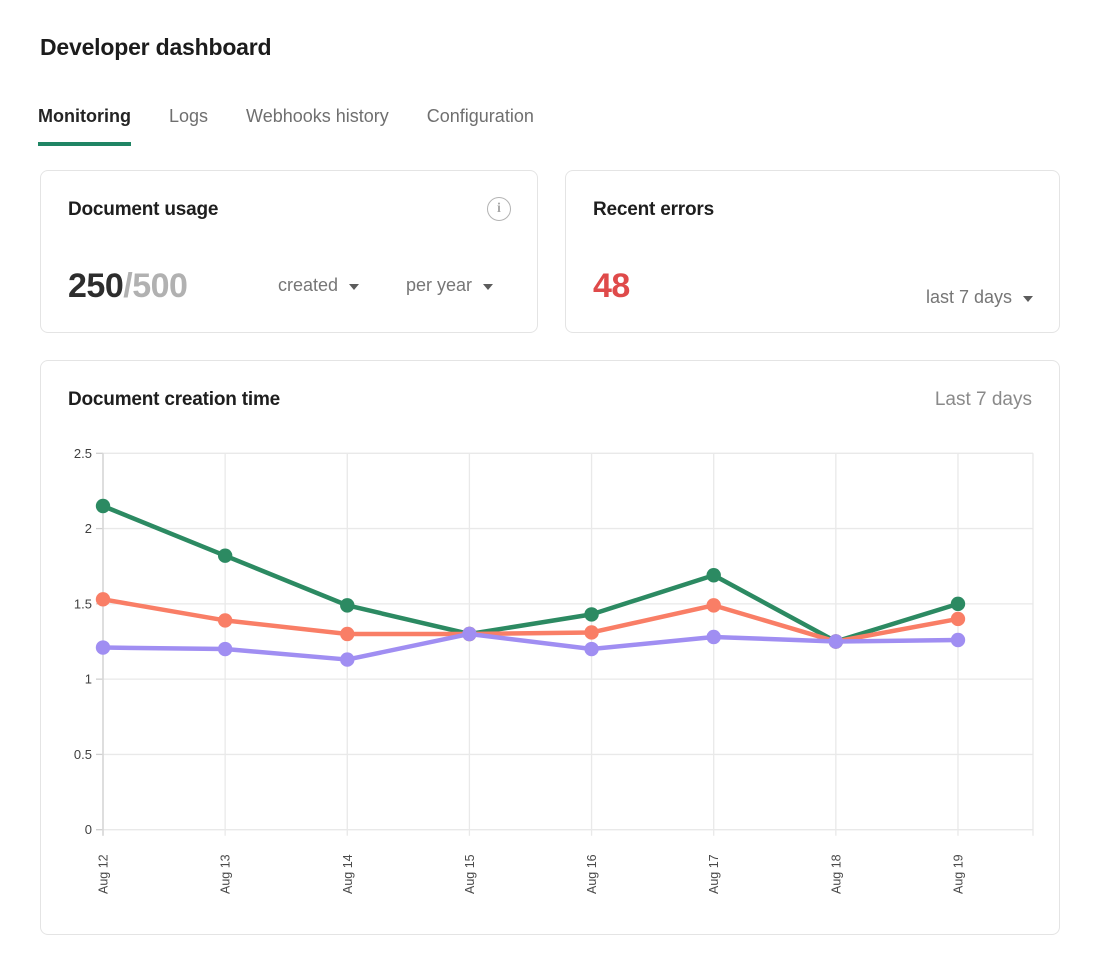  What do you see at coordinates (143, 209) in the screenshot?
I see `document-usage-title: Document usage` at bounding box center [143, 209].